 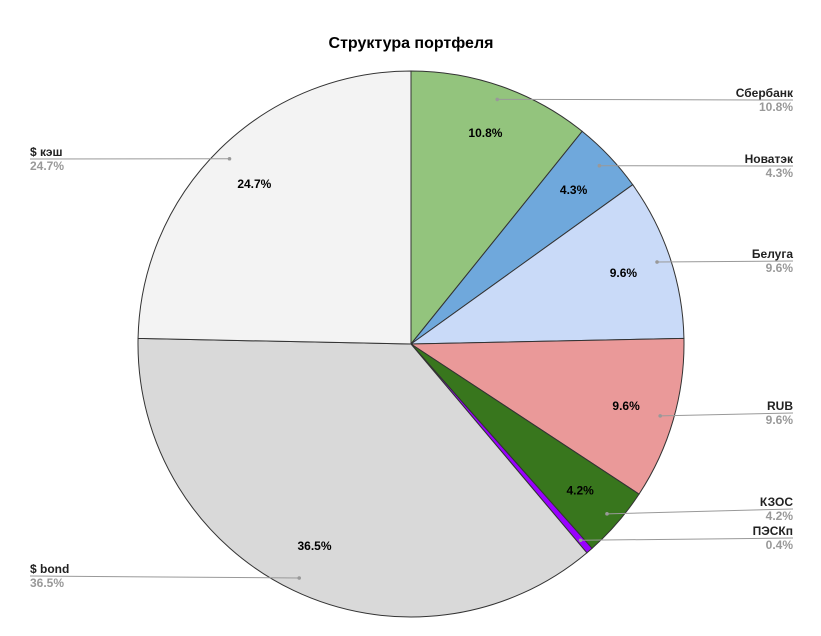 What do you see at coordinates (776, 107) in the screenshot?
I see `legend-value: 10.8%` at bounding box center [776, 107].